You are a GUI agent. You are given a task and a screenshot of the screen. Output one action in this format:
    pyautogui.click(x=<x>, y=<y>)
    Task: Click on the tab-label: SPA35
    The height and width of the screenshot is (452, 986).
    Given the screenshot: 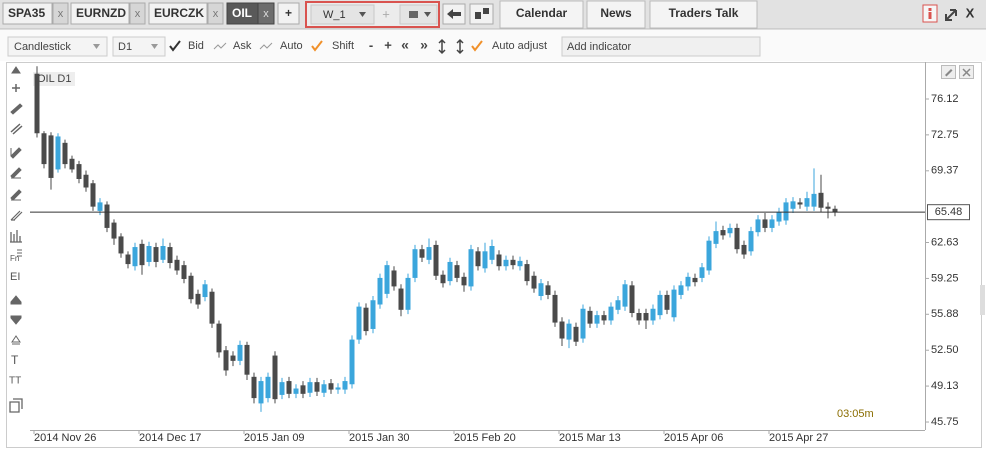 What is the action you would take?
    pyautogui.click(x=26, y=13)
    